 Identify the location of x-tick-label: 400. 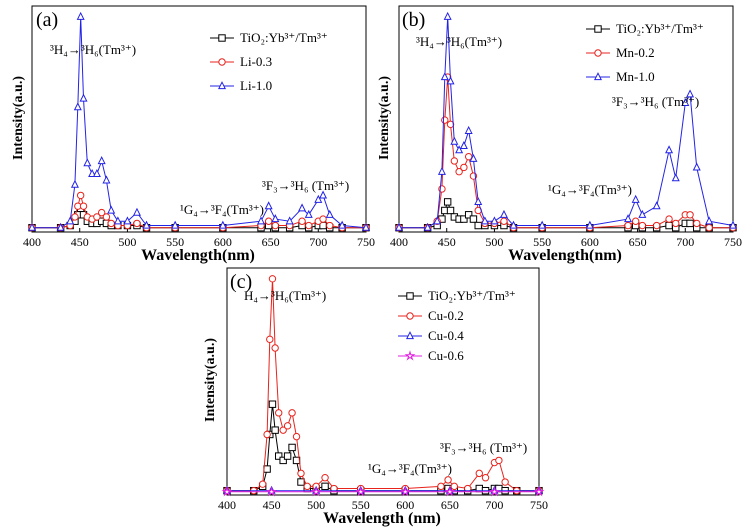
(399, 242).